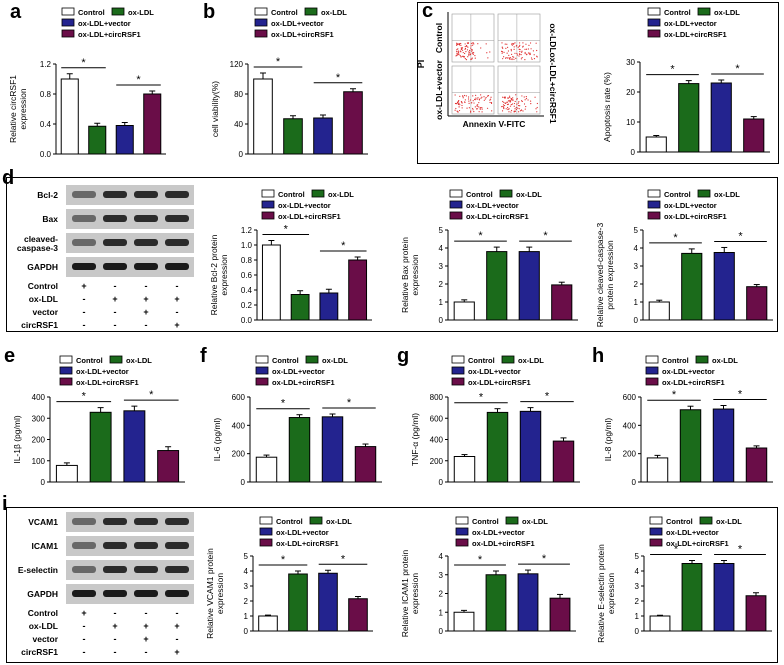 Image resolution: width=784 pixels, height=665 pixels. Describe the element at coordinates (415, 439) in the screenshot. I see `y-label-g: TNF-α (pg/ml)` at that location.